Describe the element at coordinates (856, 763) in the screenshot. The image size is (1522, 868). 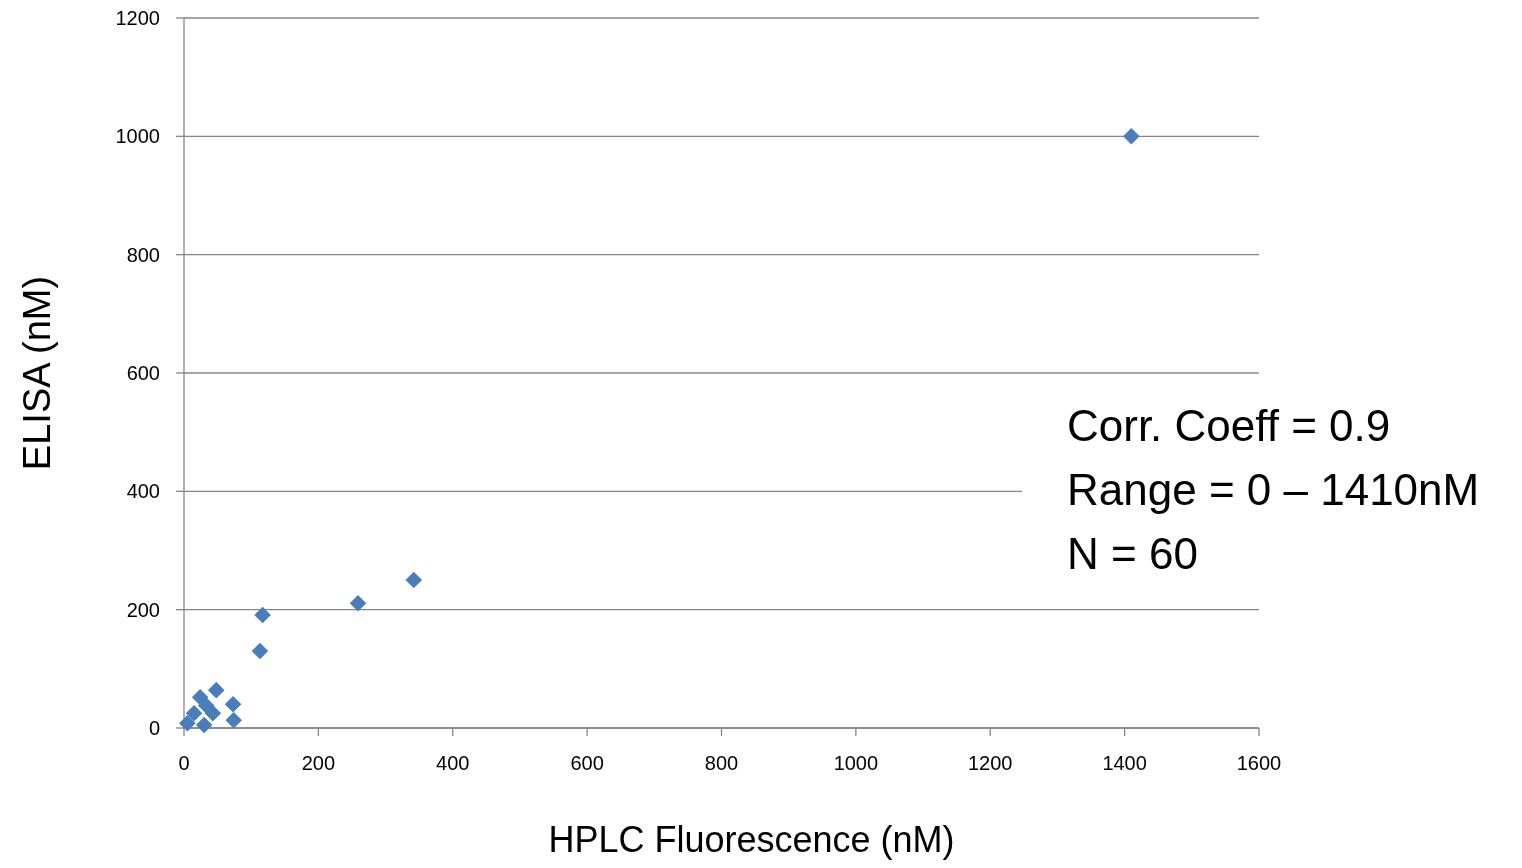
I see `x-tick-label: 1000` at that location.